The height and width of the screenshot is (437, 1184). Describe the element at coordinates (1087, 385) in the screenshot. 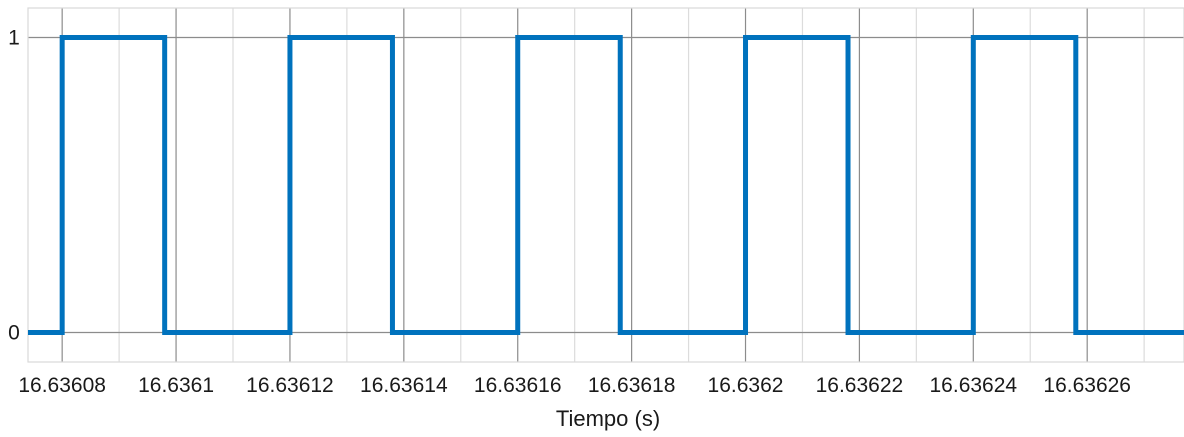

I see `x-tick-label: 16.63626` at that location.